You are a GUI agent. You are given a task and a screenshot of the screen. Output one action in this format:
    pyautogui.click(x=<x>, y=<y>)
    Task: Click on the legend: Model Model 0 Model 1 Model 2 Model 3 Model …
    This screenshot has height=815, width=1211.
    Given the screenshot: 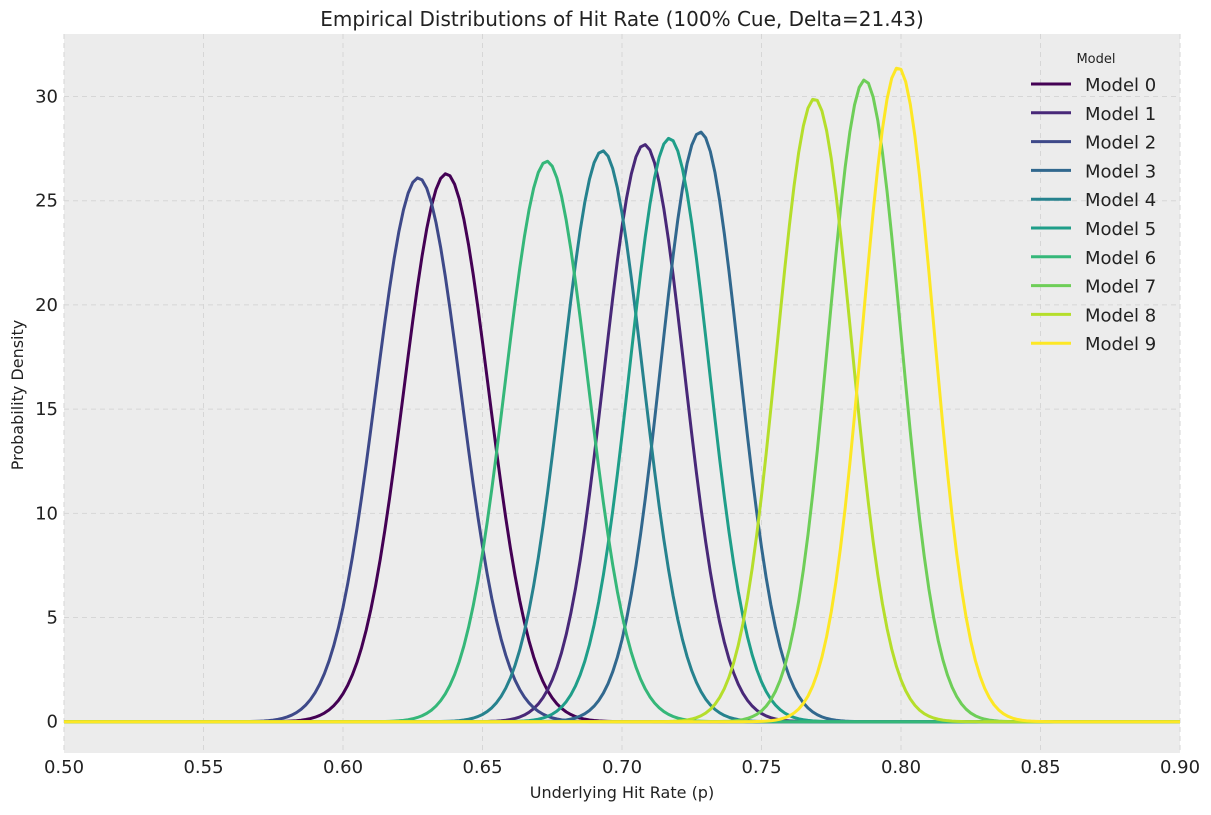 What is the action you would take?
    pyautogui.click(x=1093, y=203)
    